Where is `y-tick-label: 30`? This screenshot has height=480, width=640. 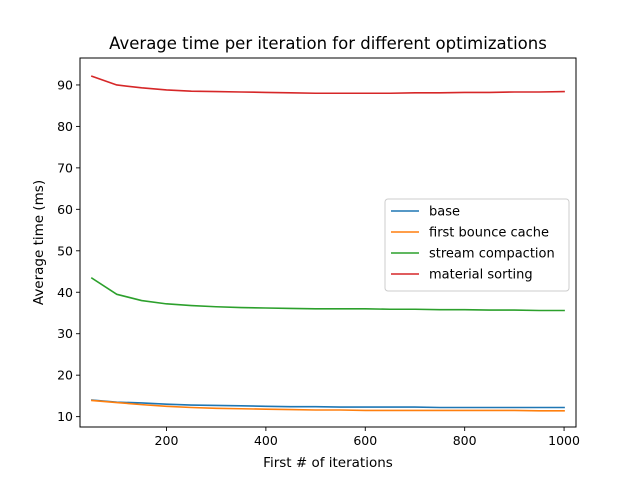 y-tick-label: 30 is located at coordinates (65, 333).